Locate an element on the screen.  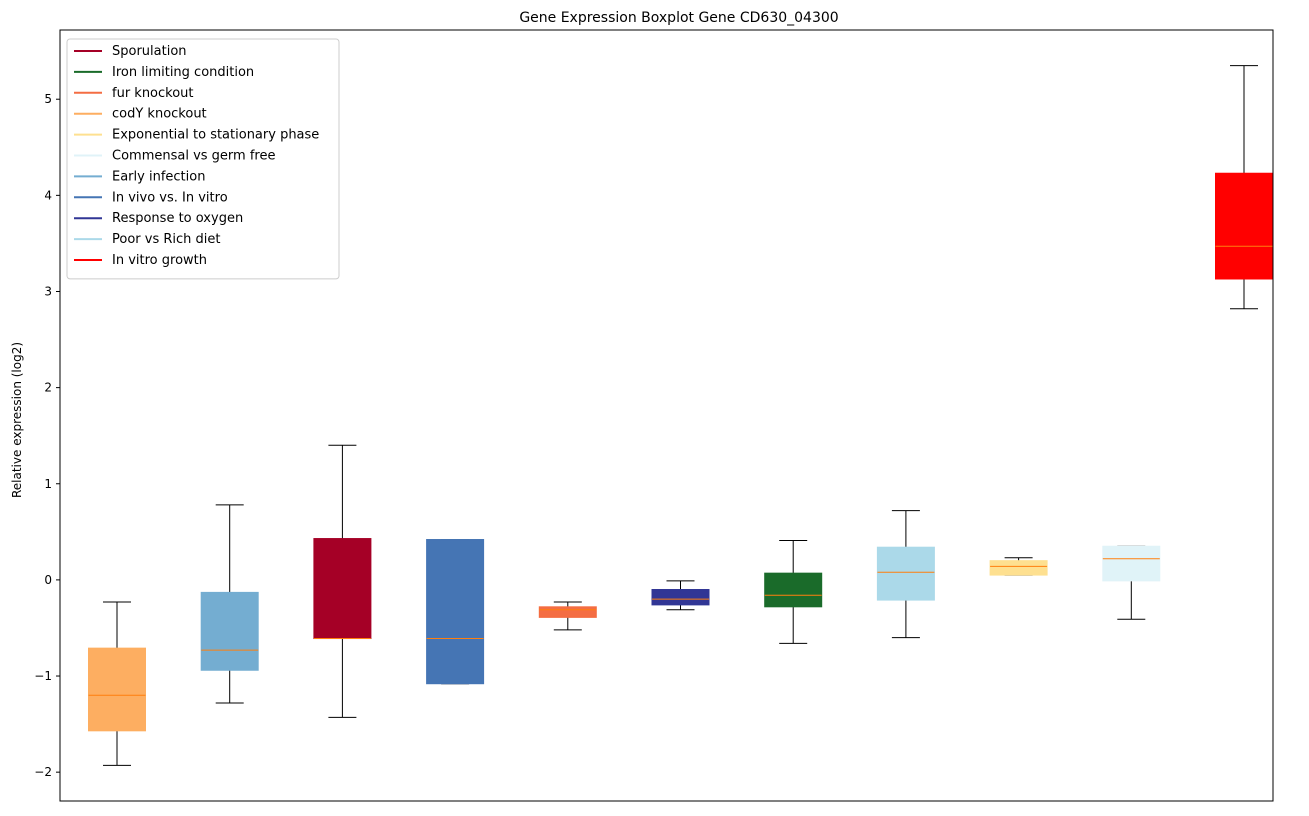
legend-item: Iron limiting condition is located at coordinates (164, 72).